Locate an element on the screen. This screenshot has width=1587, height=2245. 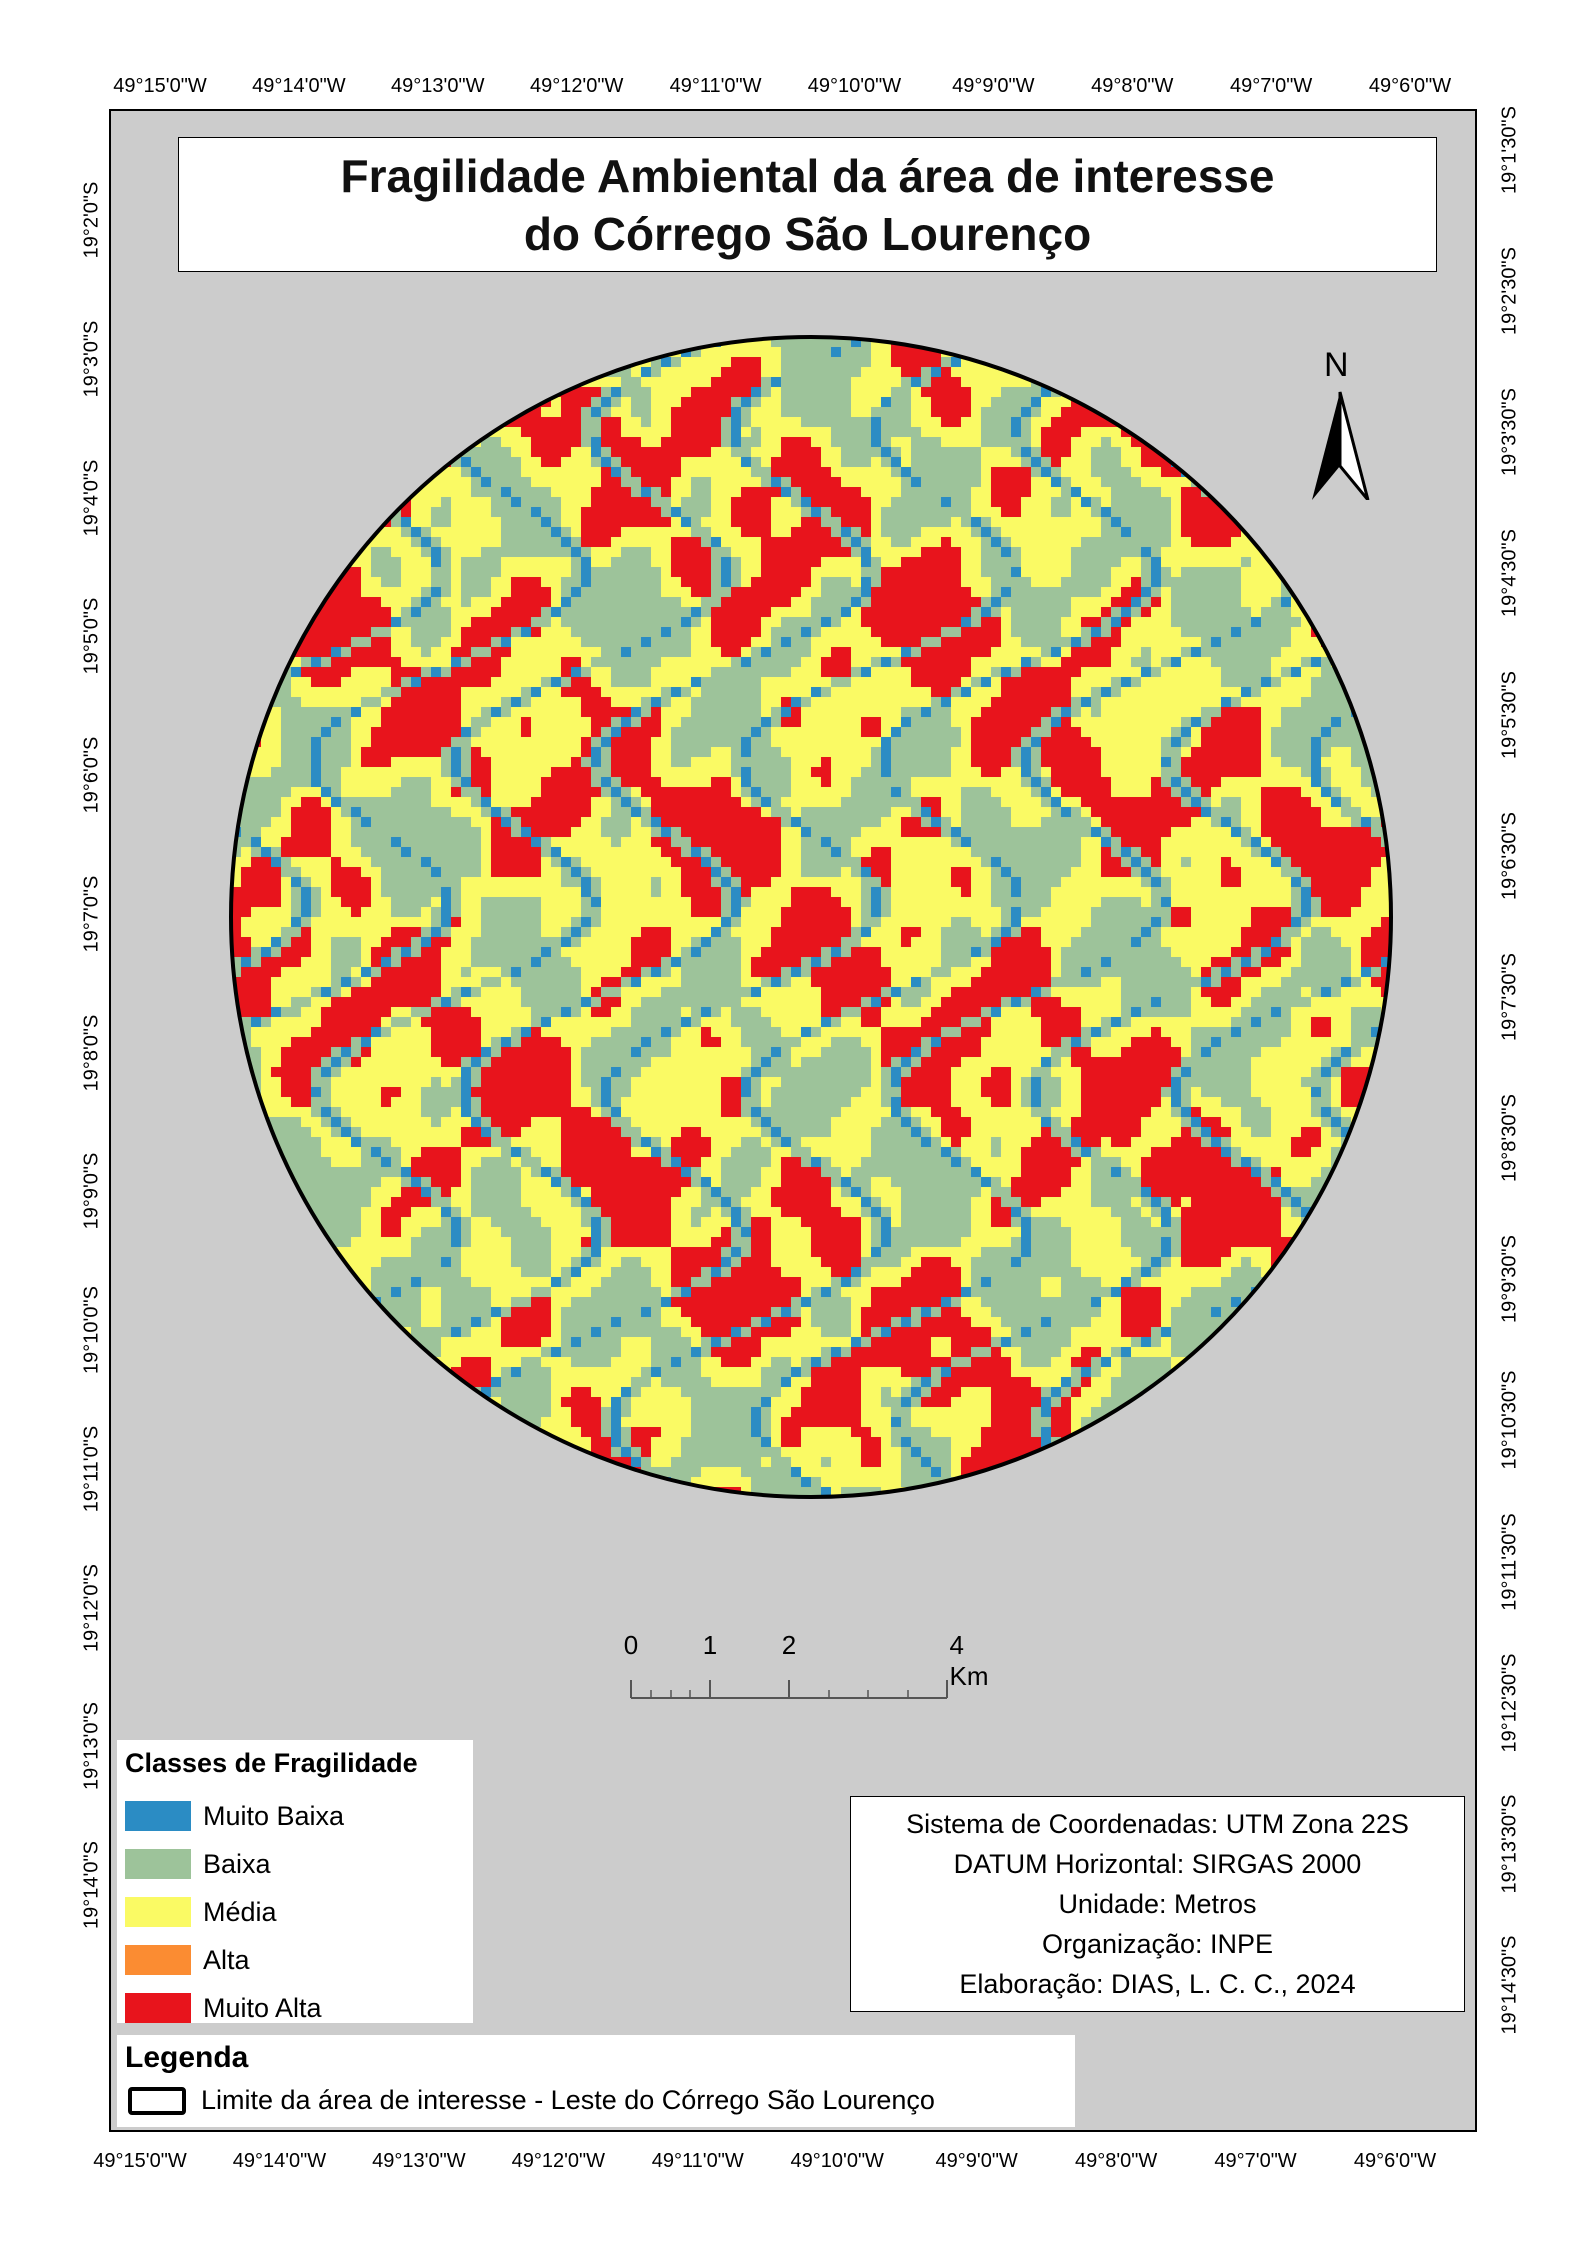
legend-item-media: Média is located at coordinates (201, 1912).